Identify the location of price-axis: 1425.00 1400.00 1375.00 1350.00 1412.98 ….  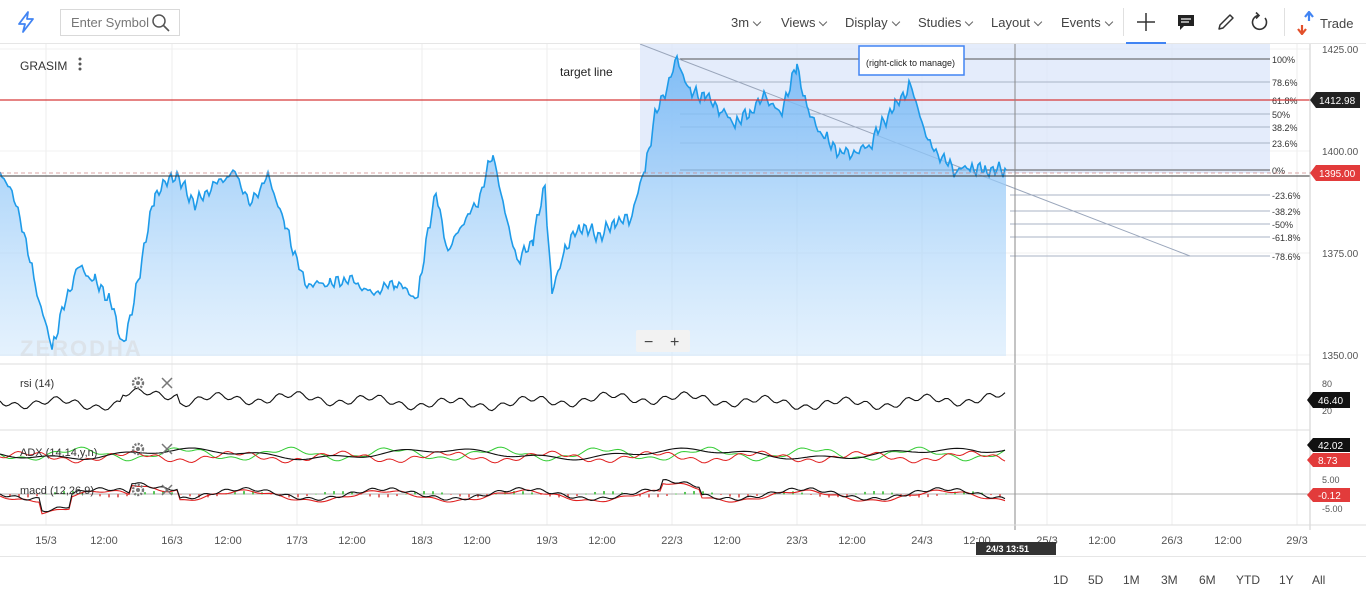
(1334, 287).